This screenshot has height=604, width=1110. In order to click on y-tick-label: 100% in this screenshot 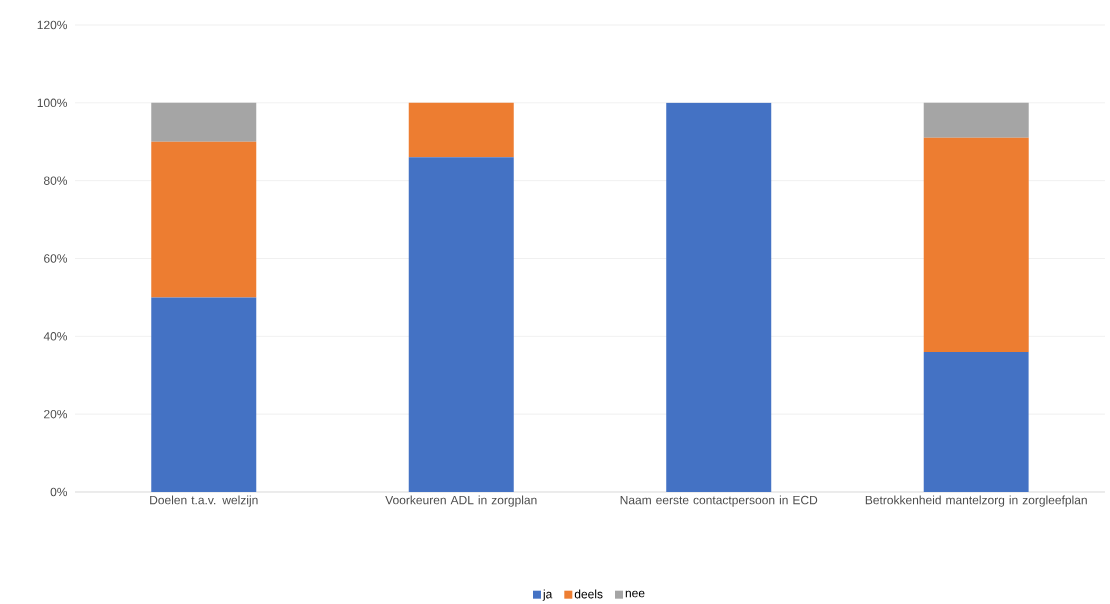, I will do `click(52, 103)`.